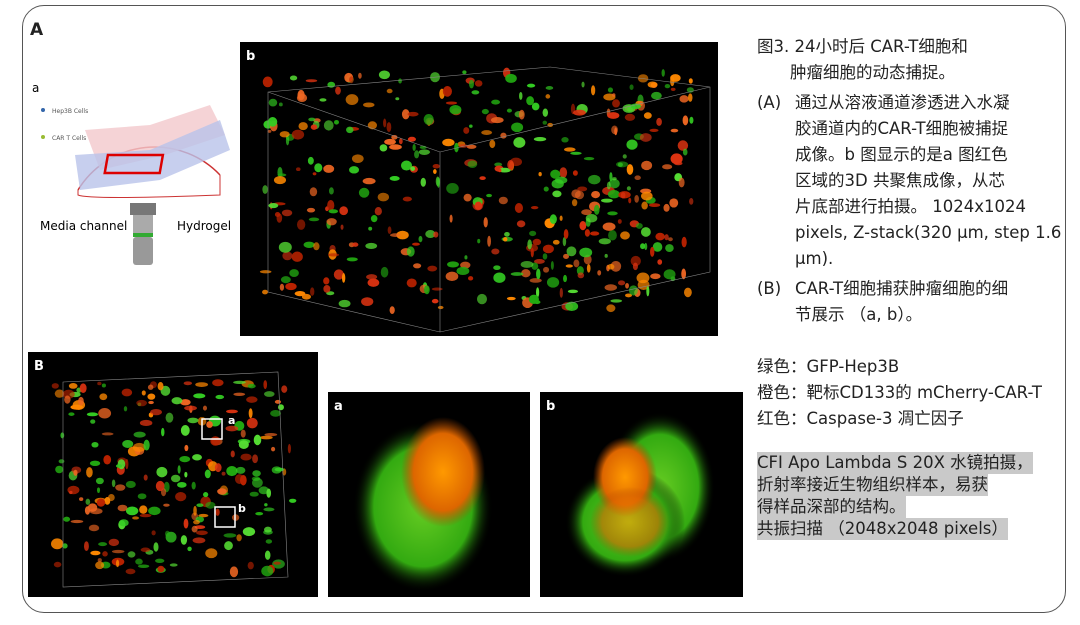 The image size is (1080, 625). Describe the element at coordinates (175, 479) in the screenshot. I see `bounding-box` at that location.